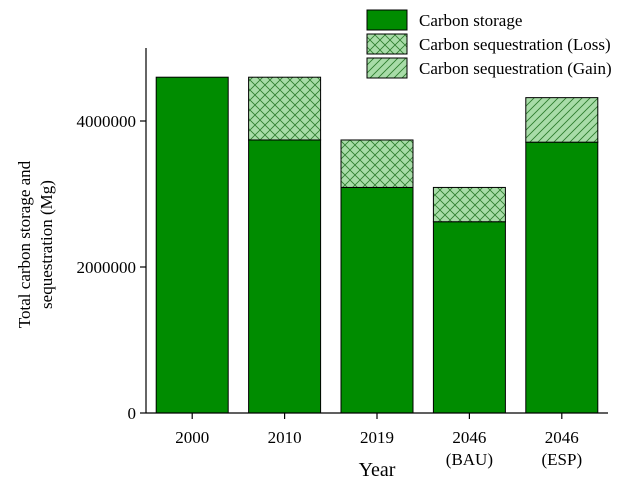  What do you see at coordinates (112, 235) in the screenshot?
I see `y-axis: 0 2000000 4000000` at bounding box center [112, 235].